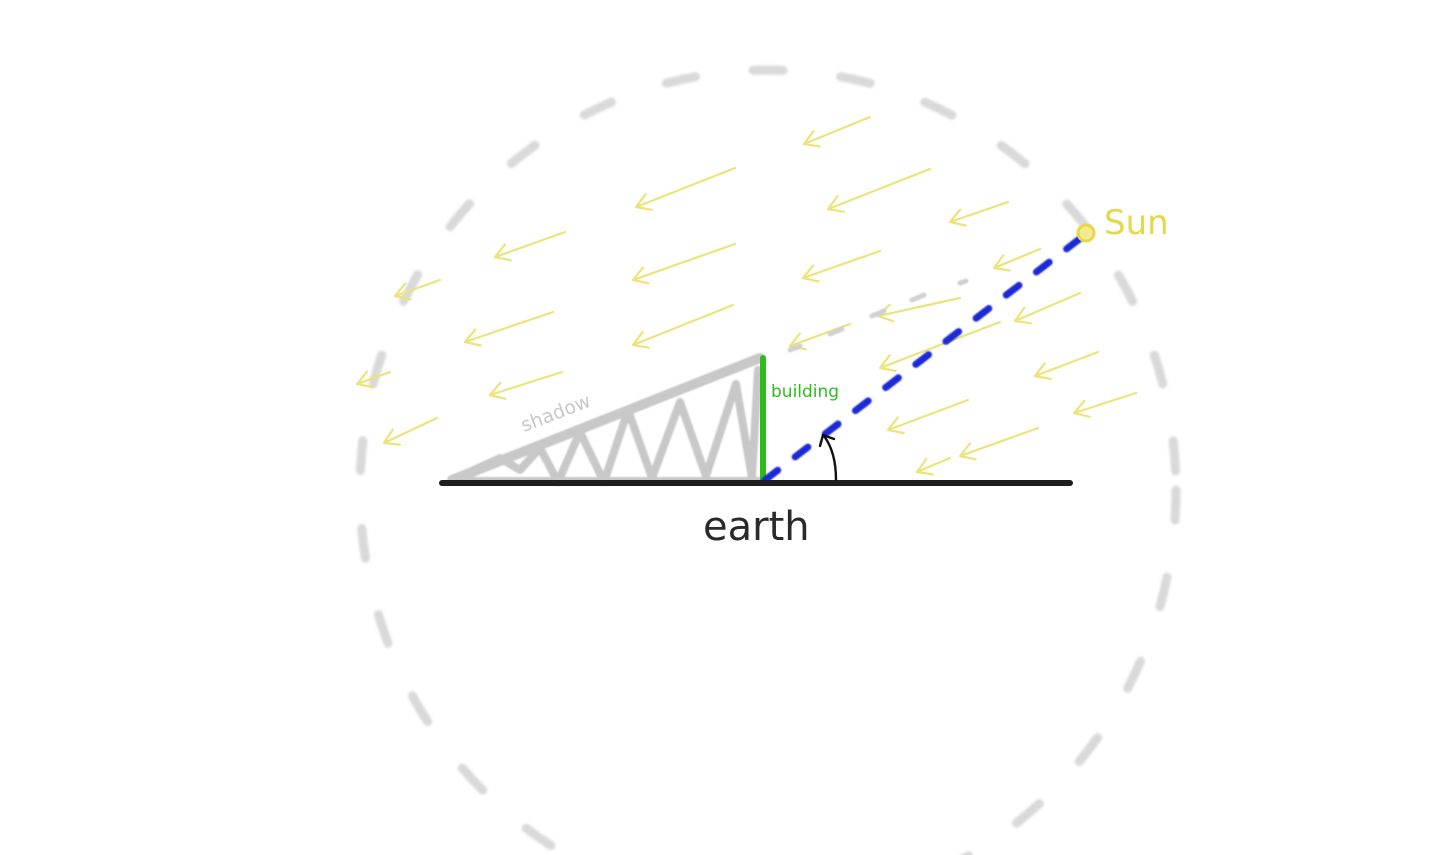 The width and height of the screenshot is (1440, 855). I want to click on earth-label: earth, so click(756, 527).